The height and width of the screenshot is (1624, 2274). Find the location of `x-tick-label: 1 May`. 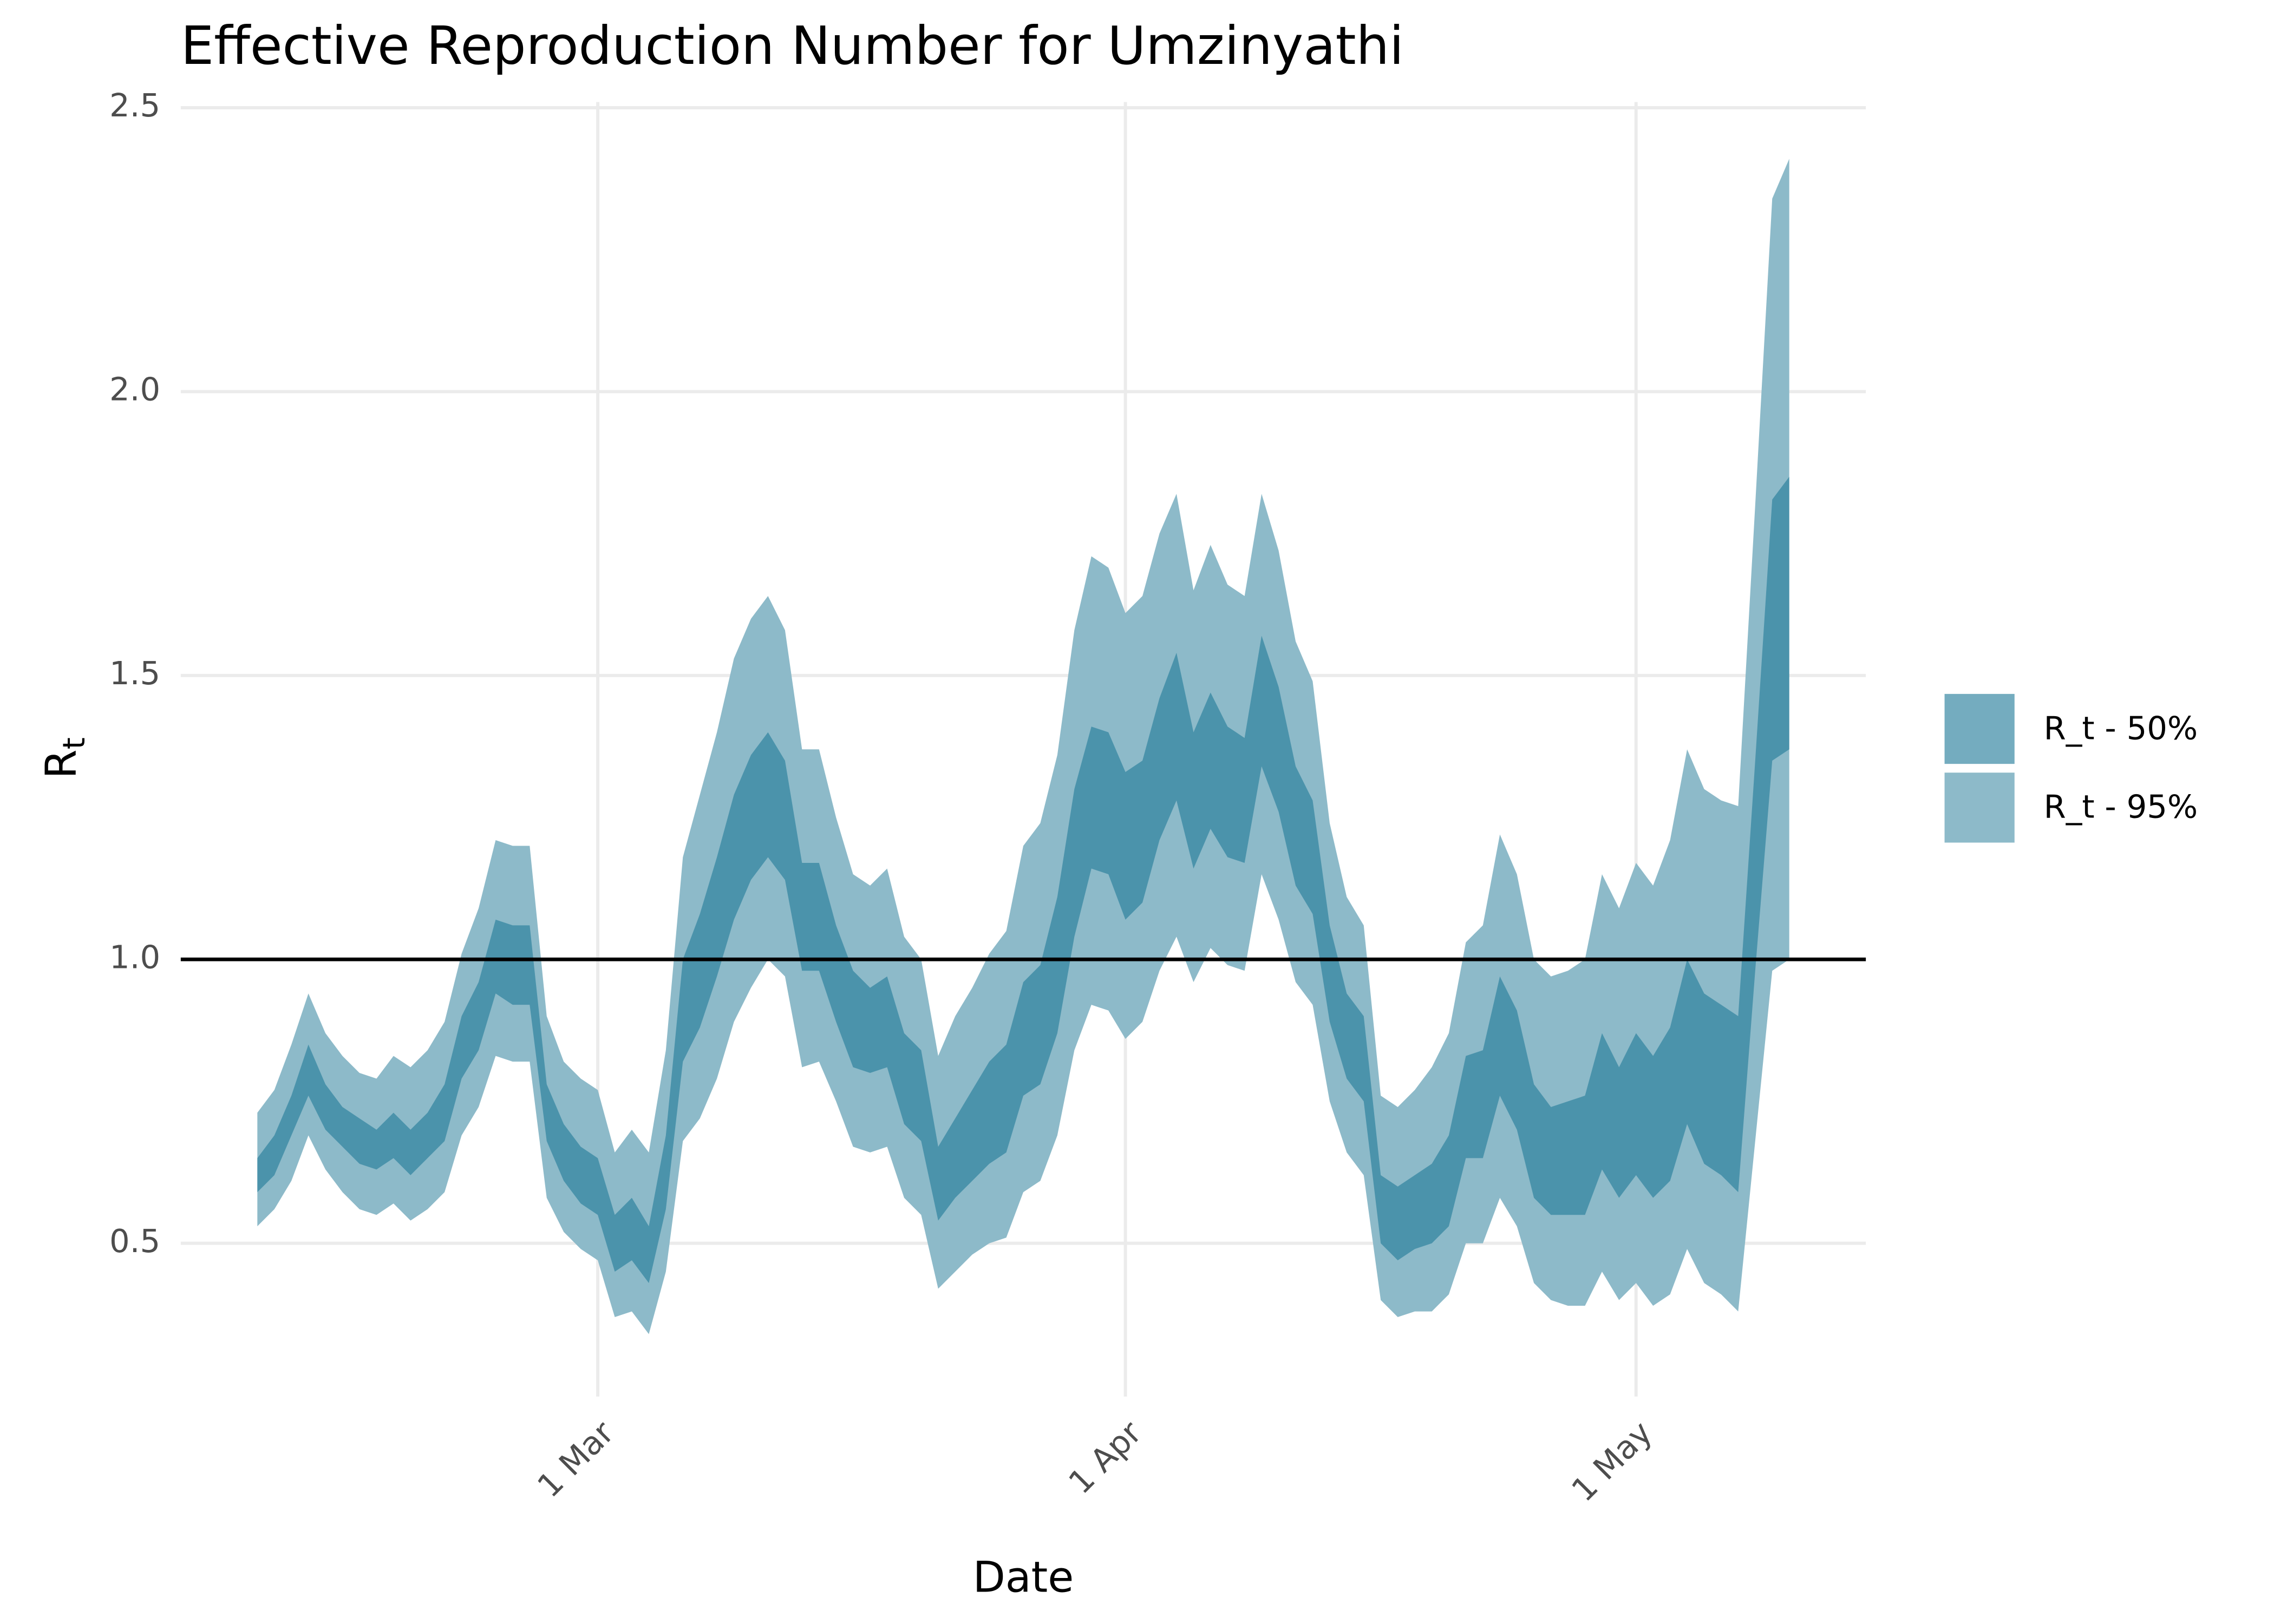

x-tick-label: 1 May is located at coordinates (1612, 1461).